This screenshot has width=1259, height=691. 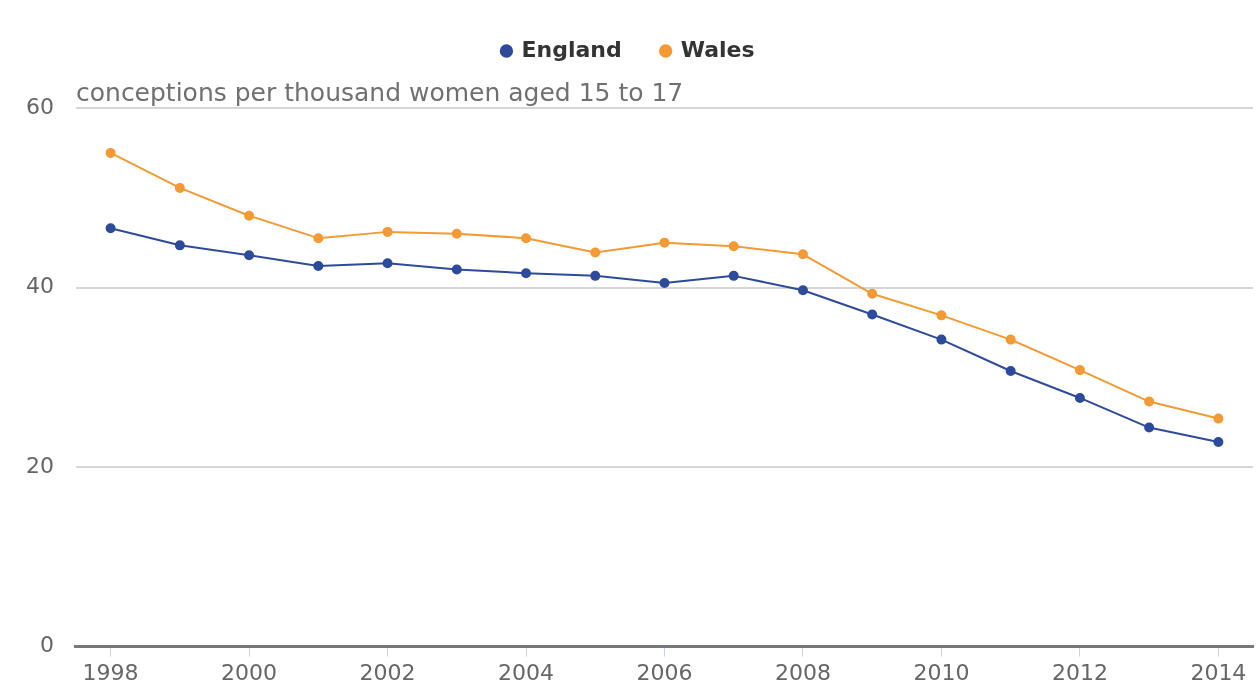 I want to click on x-tick-label: 2000, so click(x=249, y=672).